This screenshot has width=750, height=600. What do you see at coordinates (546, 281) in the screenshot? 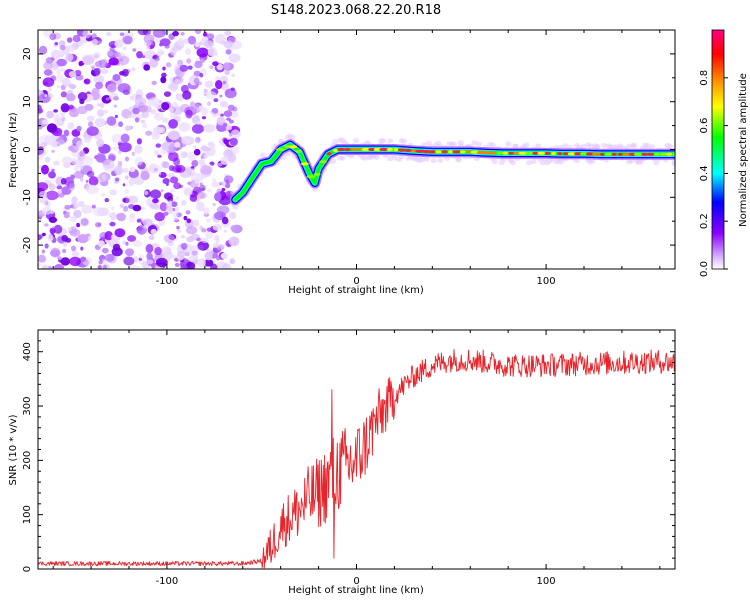
I see `x-tick-label: 100` at bounding box center [546, 281].